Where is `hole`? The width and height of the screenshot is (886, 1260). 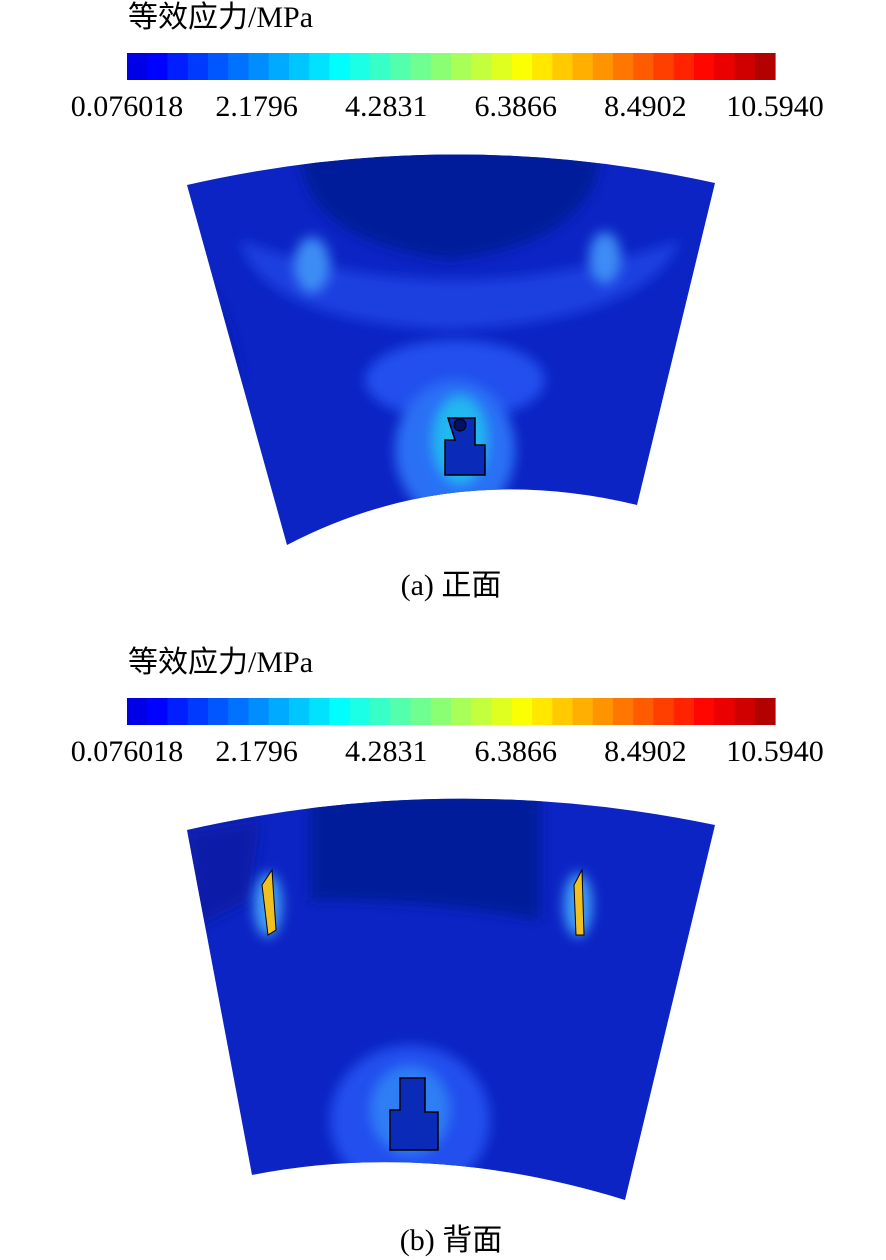
hole is located at coordinates (460, 425).